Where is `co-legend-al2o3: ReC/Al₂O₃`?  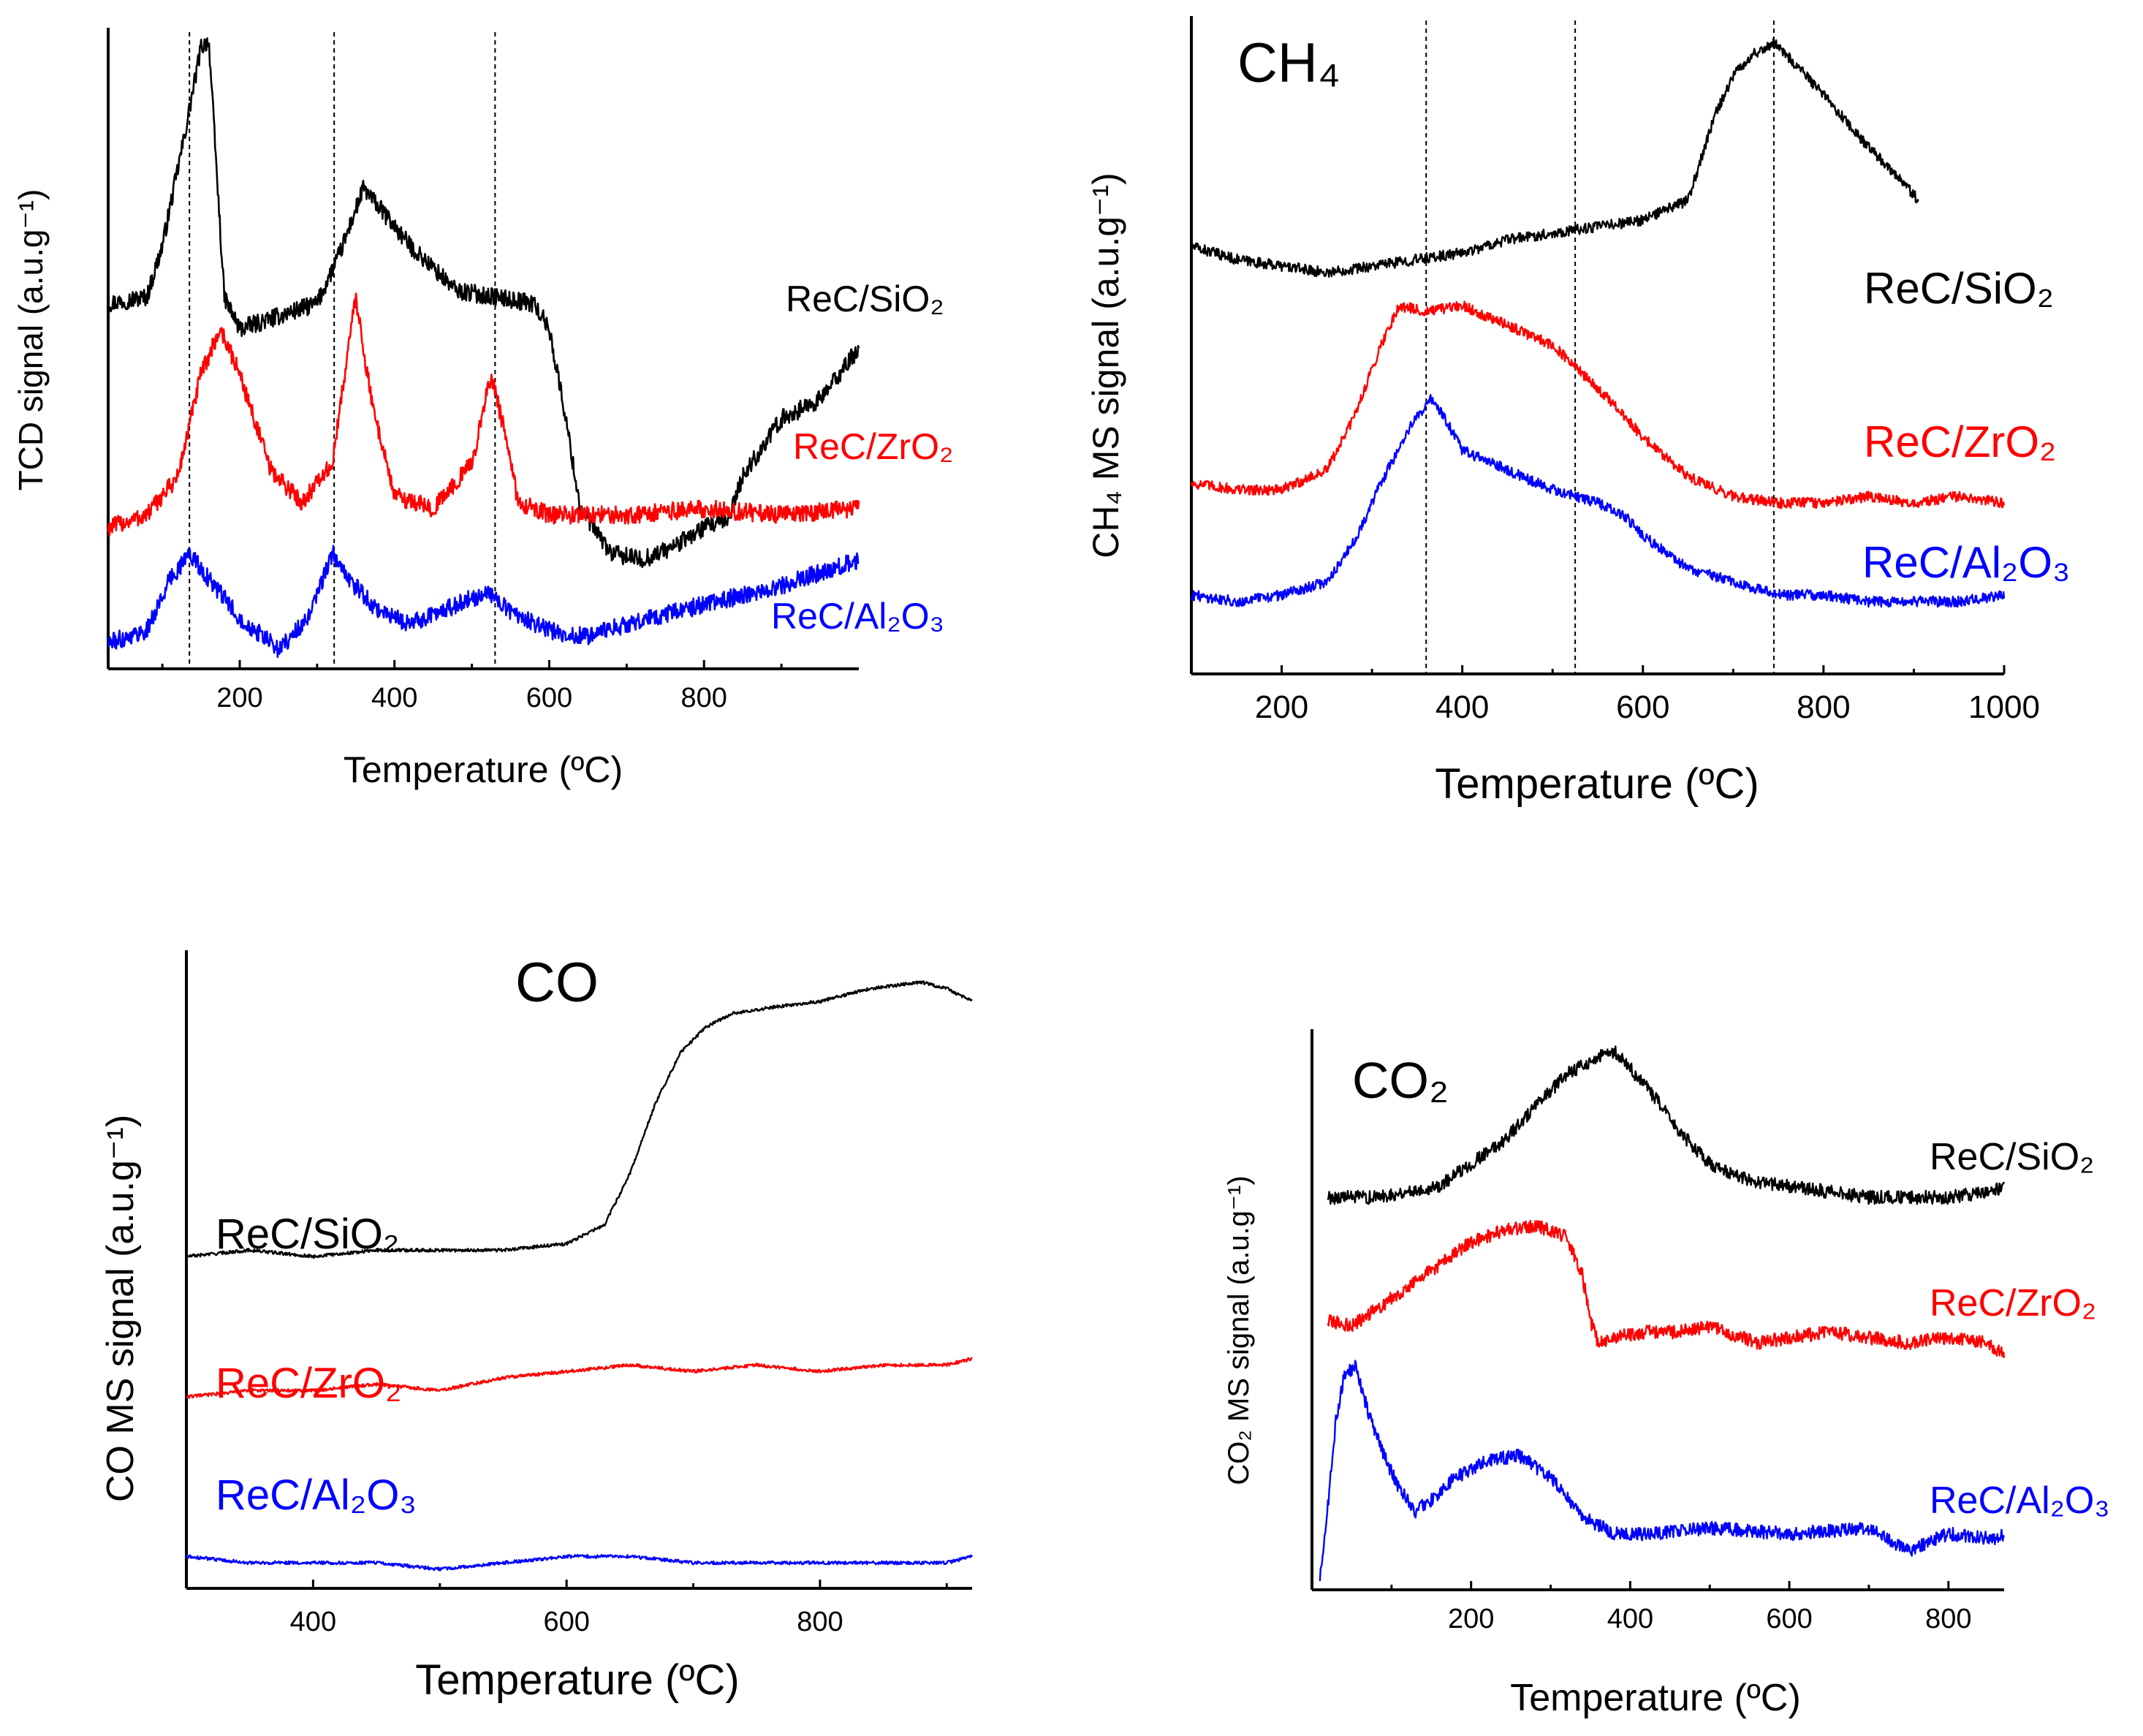 co-legend-al2o3: ReC/Al₂O₃ is located at coordinates (317, 1495).